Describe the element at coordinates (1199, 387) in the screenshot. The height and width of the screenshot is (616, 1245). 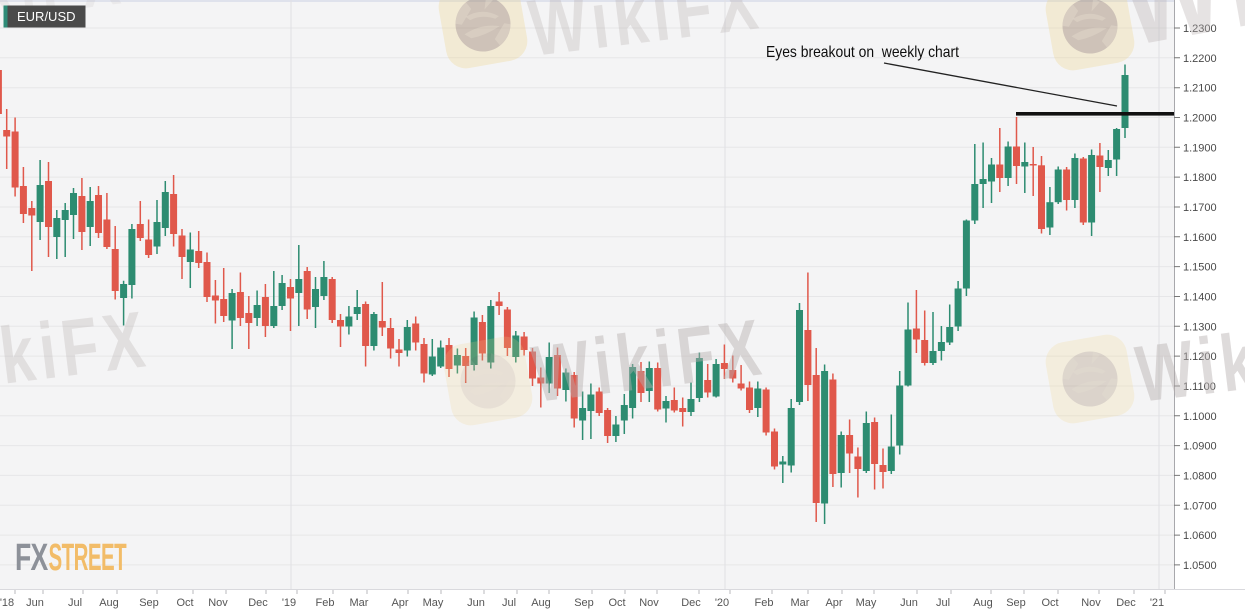
I see `svg-text: 1.1100` at that location.